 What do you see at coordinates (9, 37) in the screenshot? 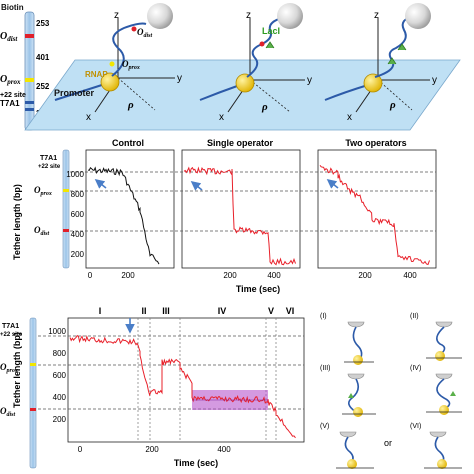
I see `o-dist-label: Odist` at bounding box center [9, 37].